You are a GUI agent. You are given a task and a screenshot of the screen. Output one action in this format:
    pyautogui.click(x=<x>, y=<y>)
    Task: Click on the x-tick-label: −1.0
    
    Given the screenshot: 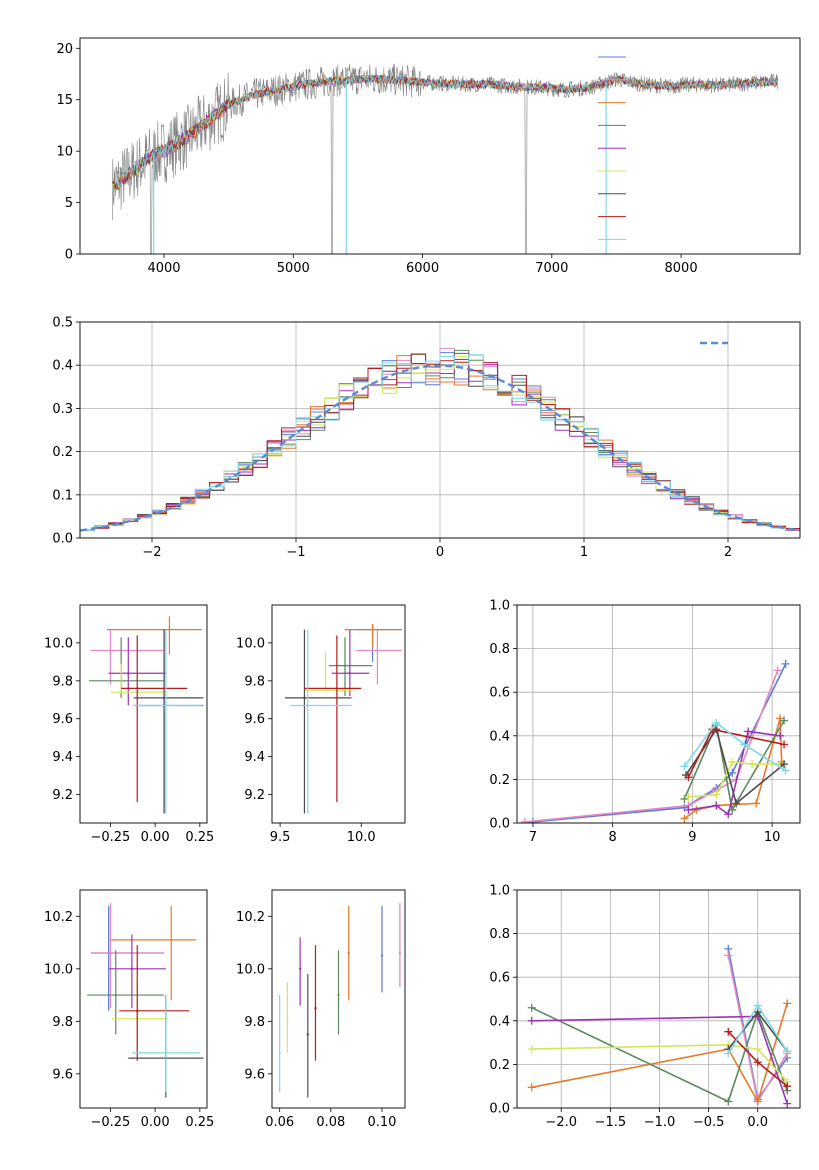 What is the action you would take?
    pyautogui.click(x=660, y=1122)
    